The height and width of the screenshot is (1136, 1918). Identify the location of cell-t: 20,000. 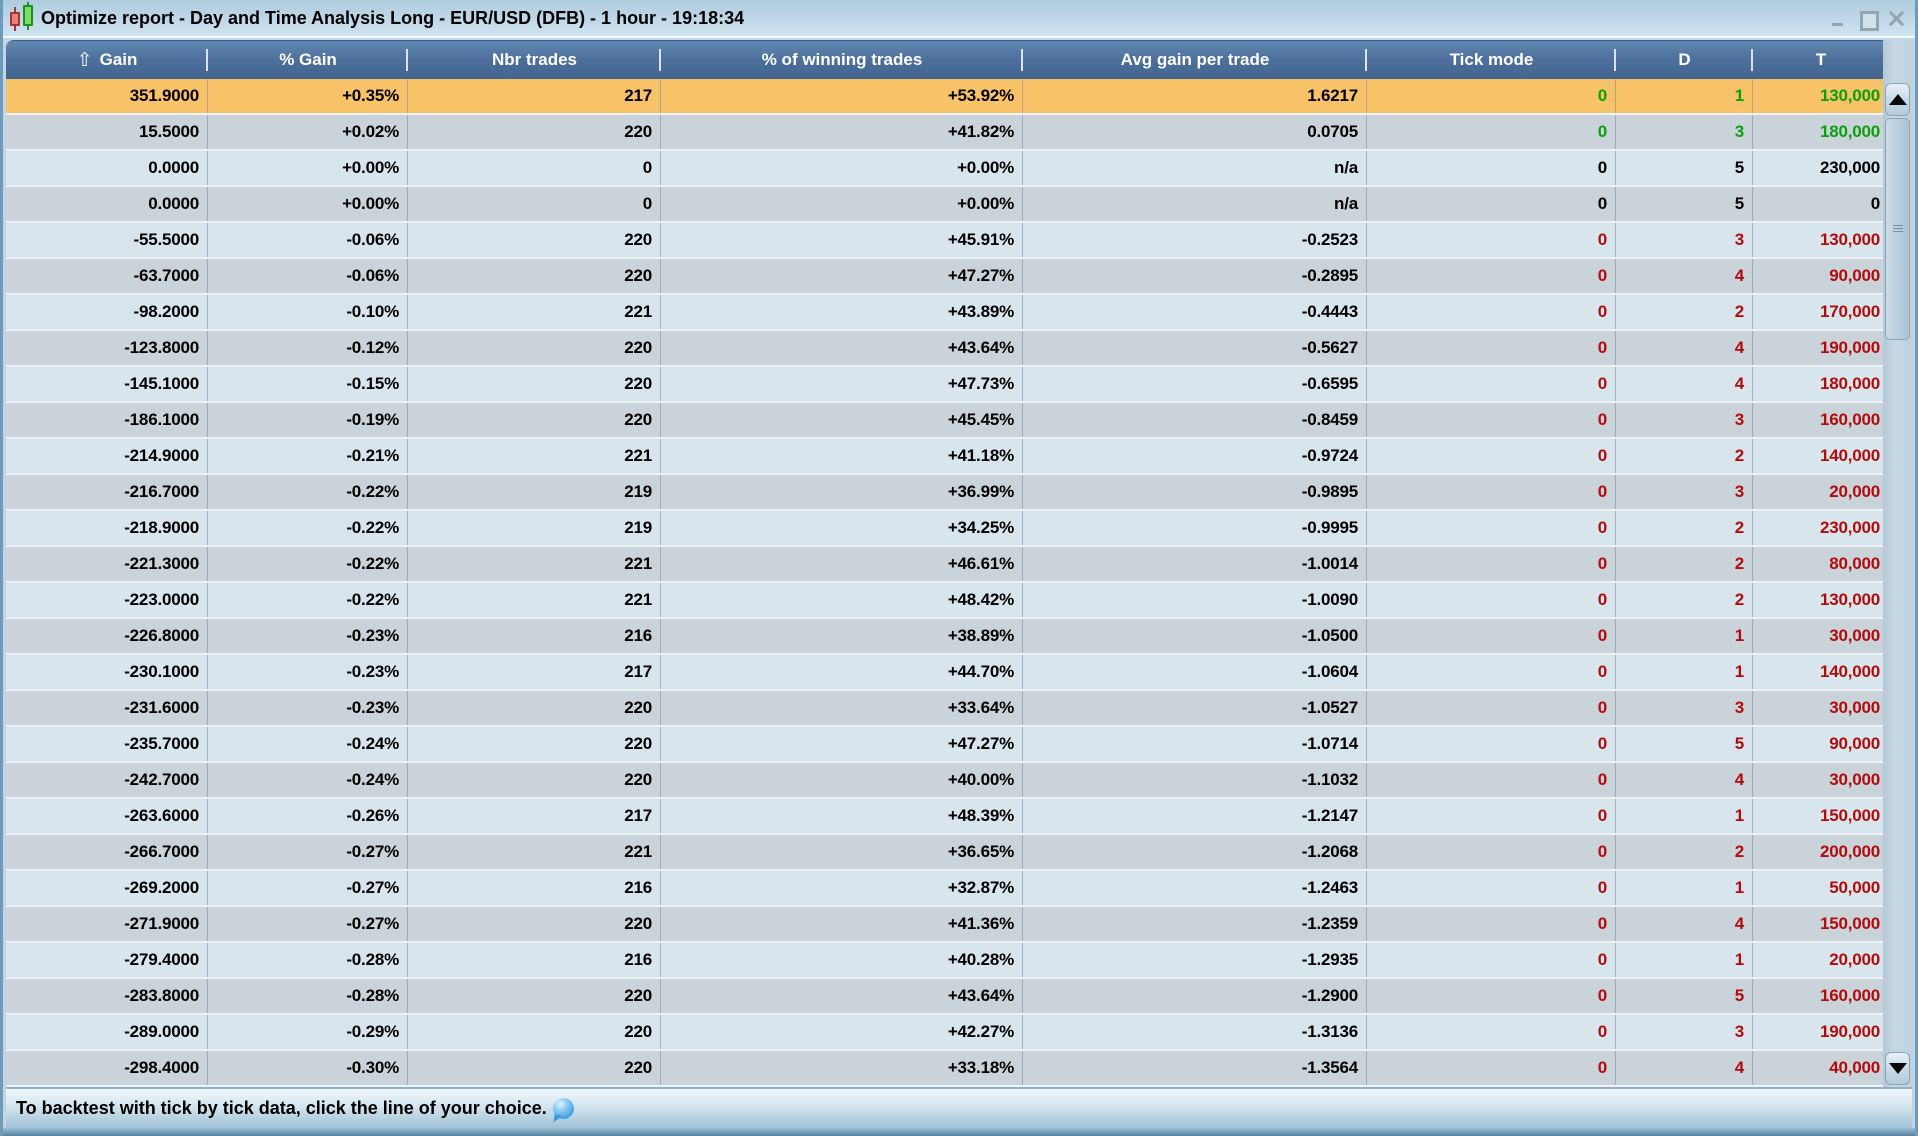
(1821, 492).